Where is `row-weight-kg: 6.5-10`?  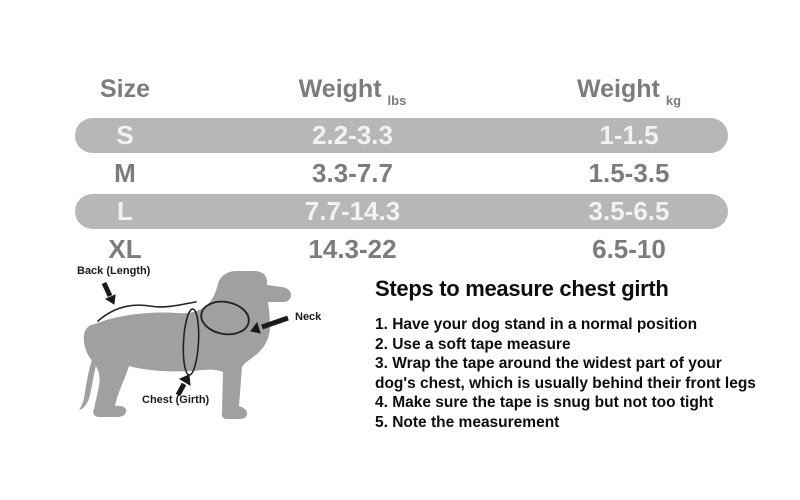
row-weight-kg: 6.5-10 is located at coordinates (629, 249).